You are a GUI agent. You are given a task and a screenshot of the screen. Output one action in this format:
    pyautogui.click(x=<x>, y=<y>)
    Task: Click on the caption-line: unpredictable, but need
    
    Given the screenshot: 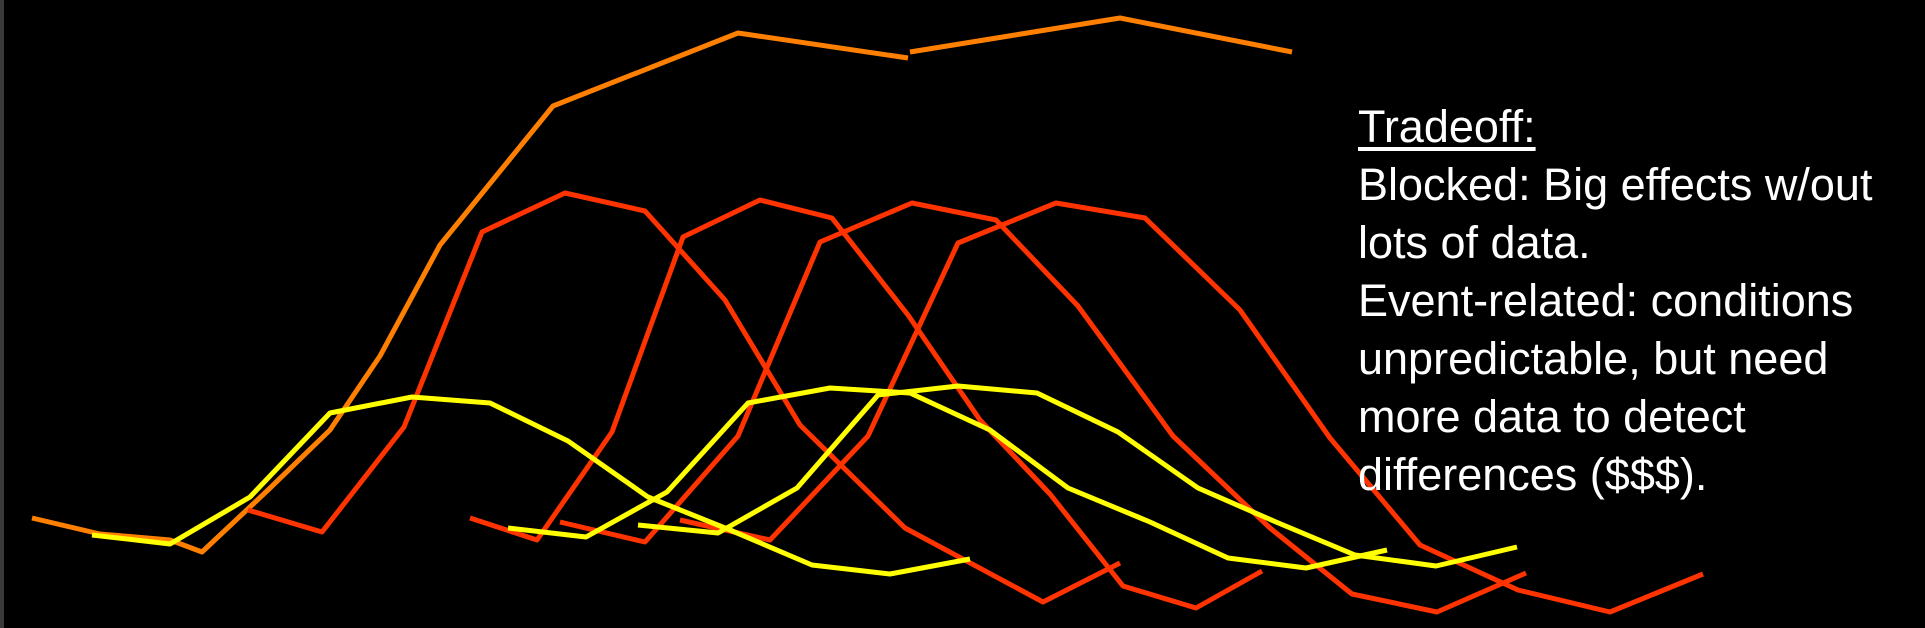 What is the action you would take?
    pyautogui.click(x=1593, y=358)
    